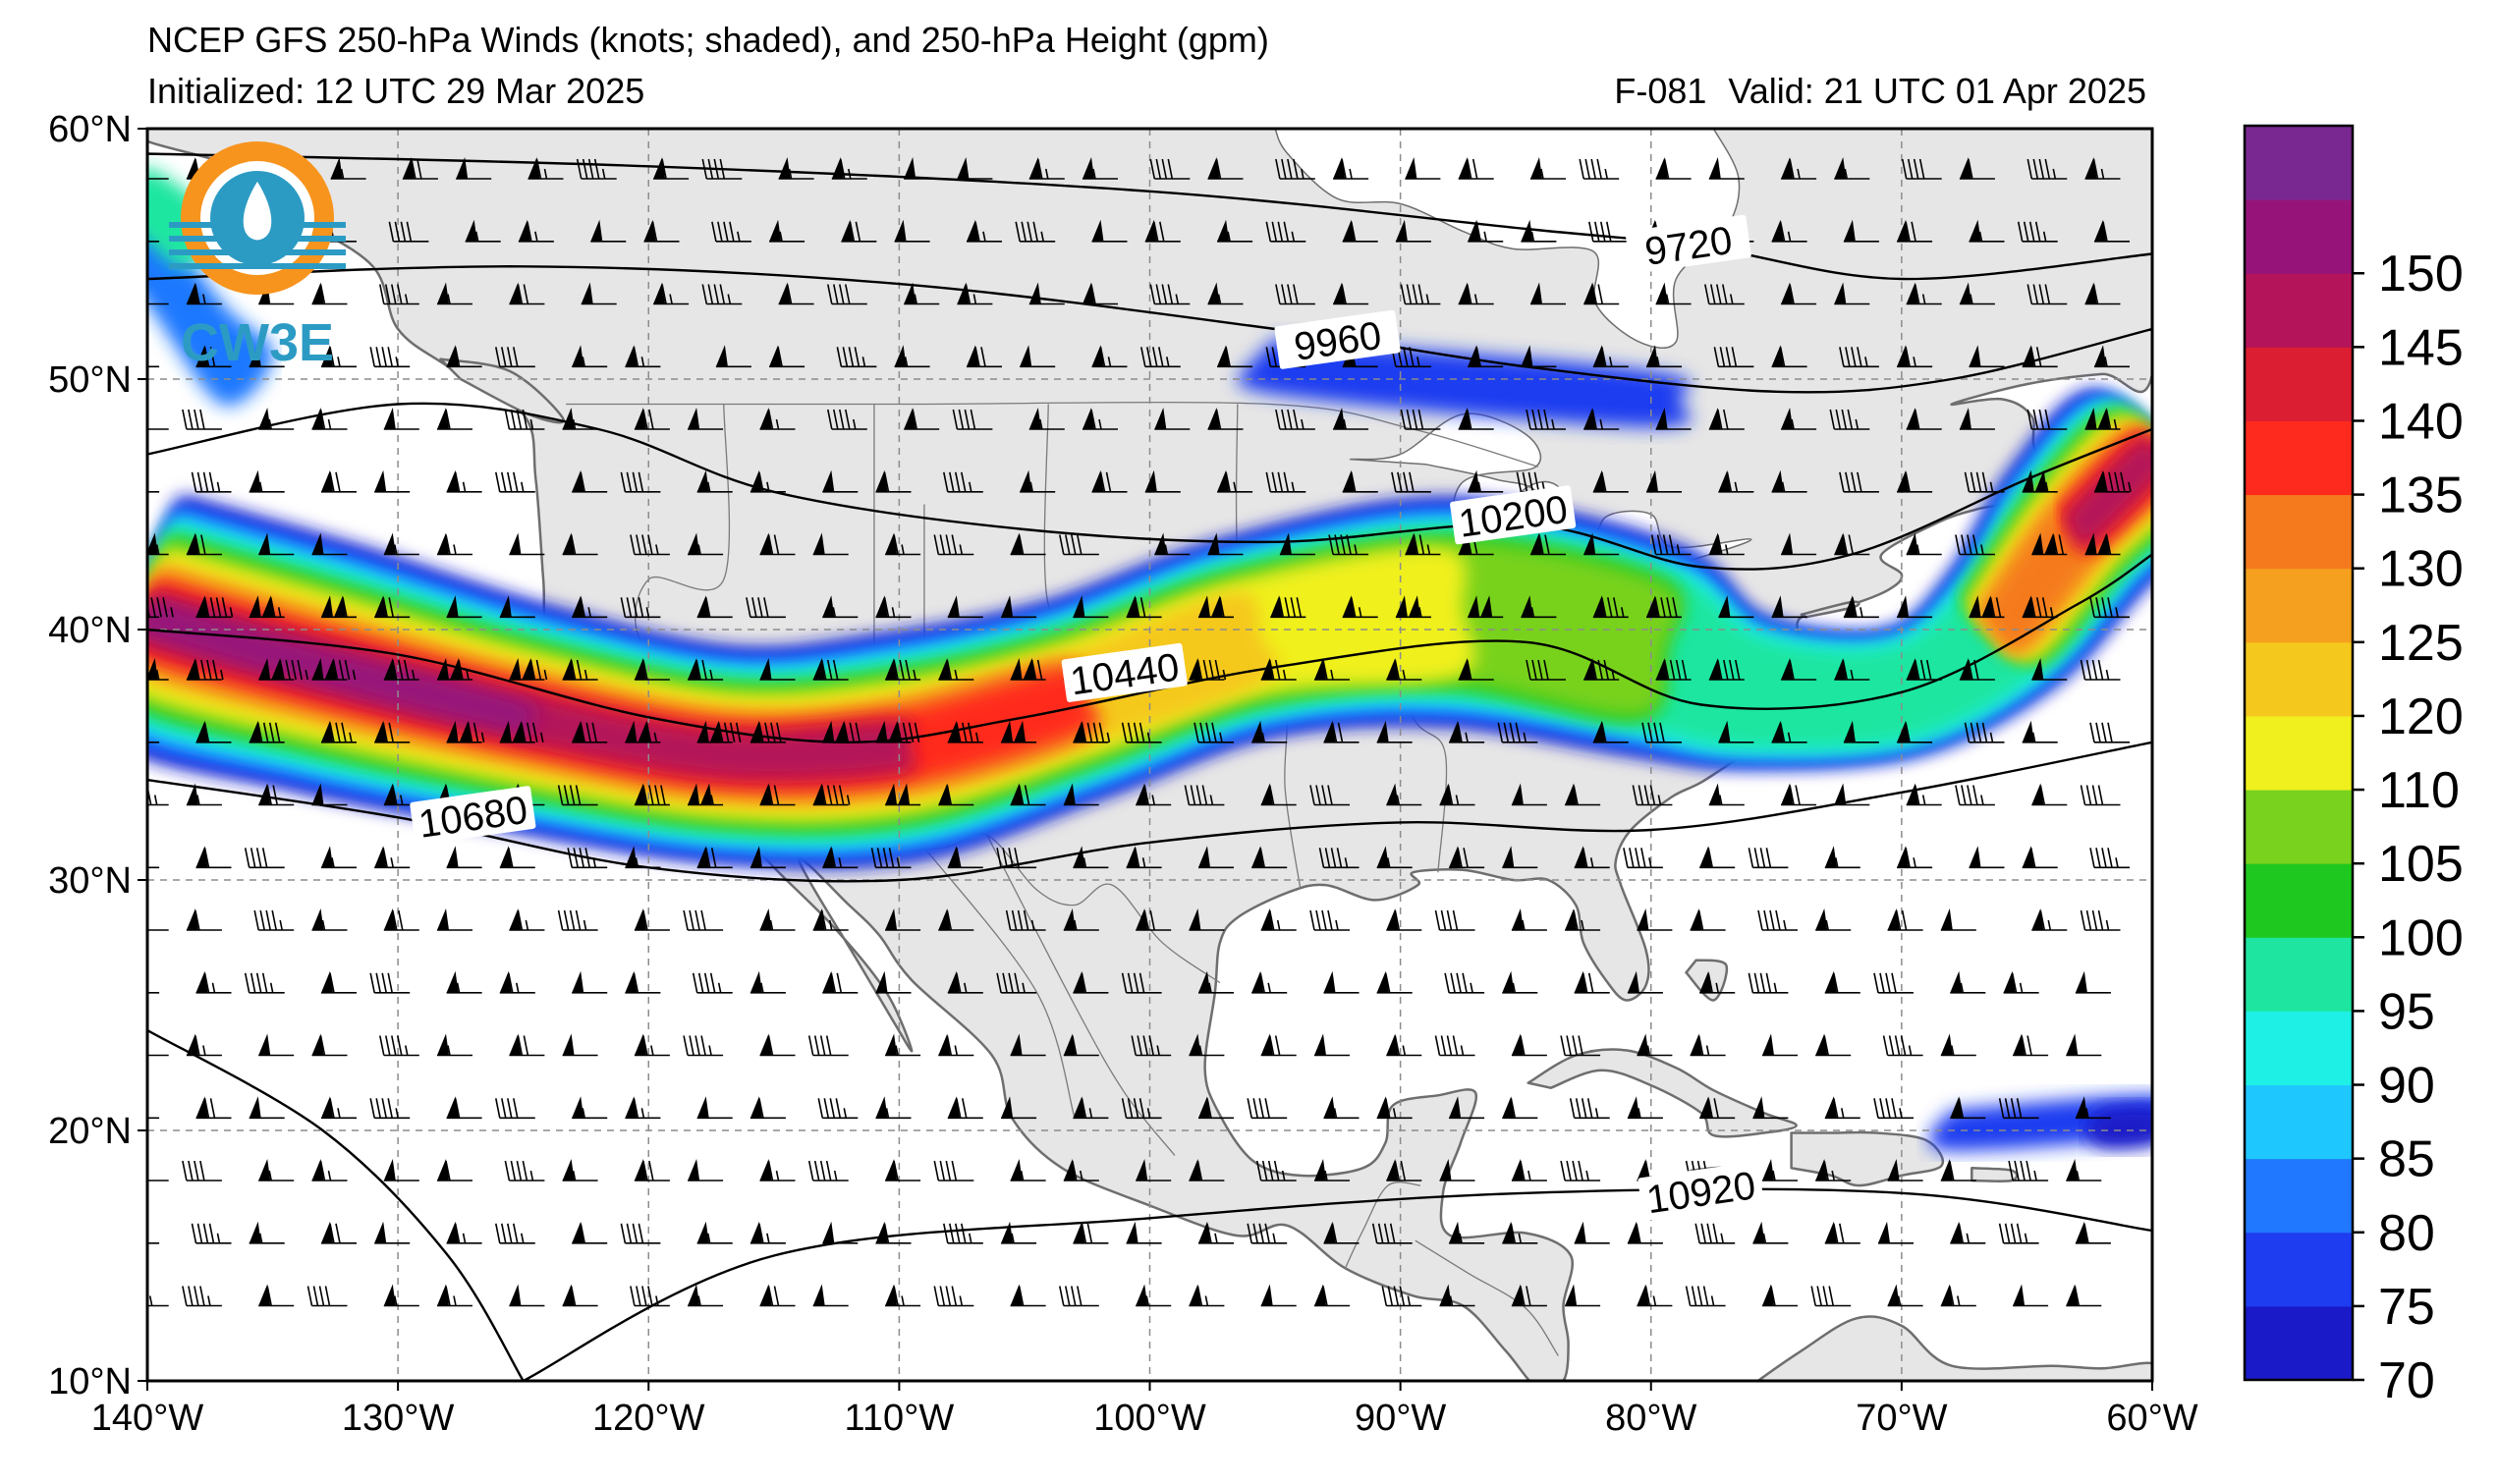 The image size is (2498, 1484). I want to click on long-island-land, so click(1830, 609).